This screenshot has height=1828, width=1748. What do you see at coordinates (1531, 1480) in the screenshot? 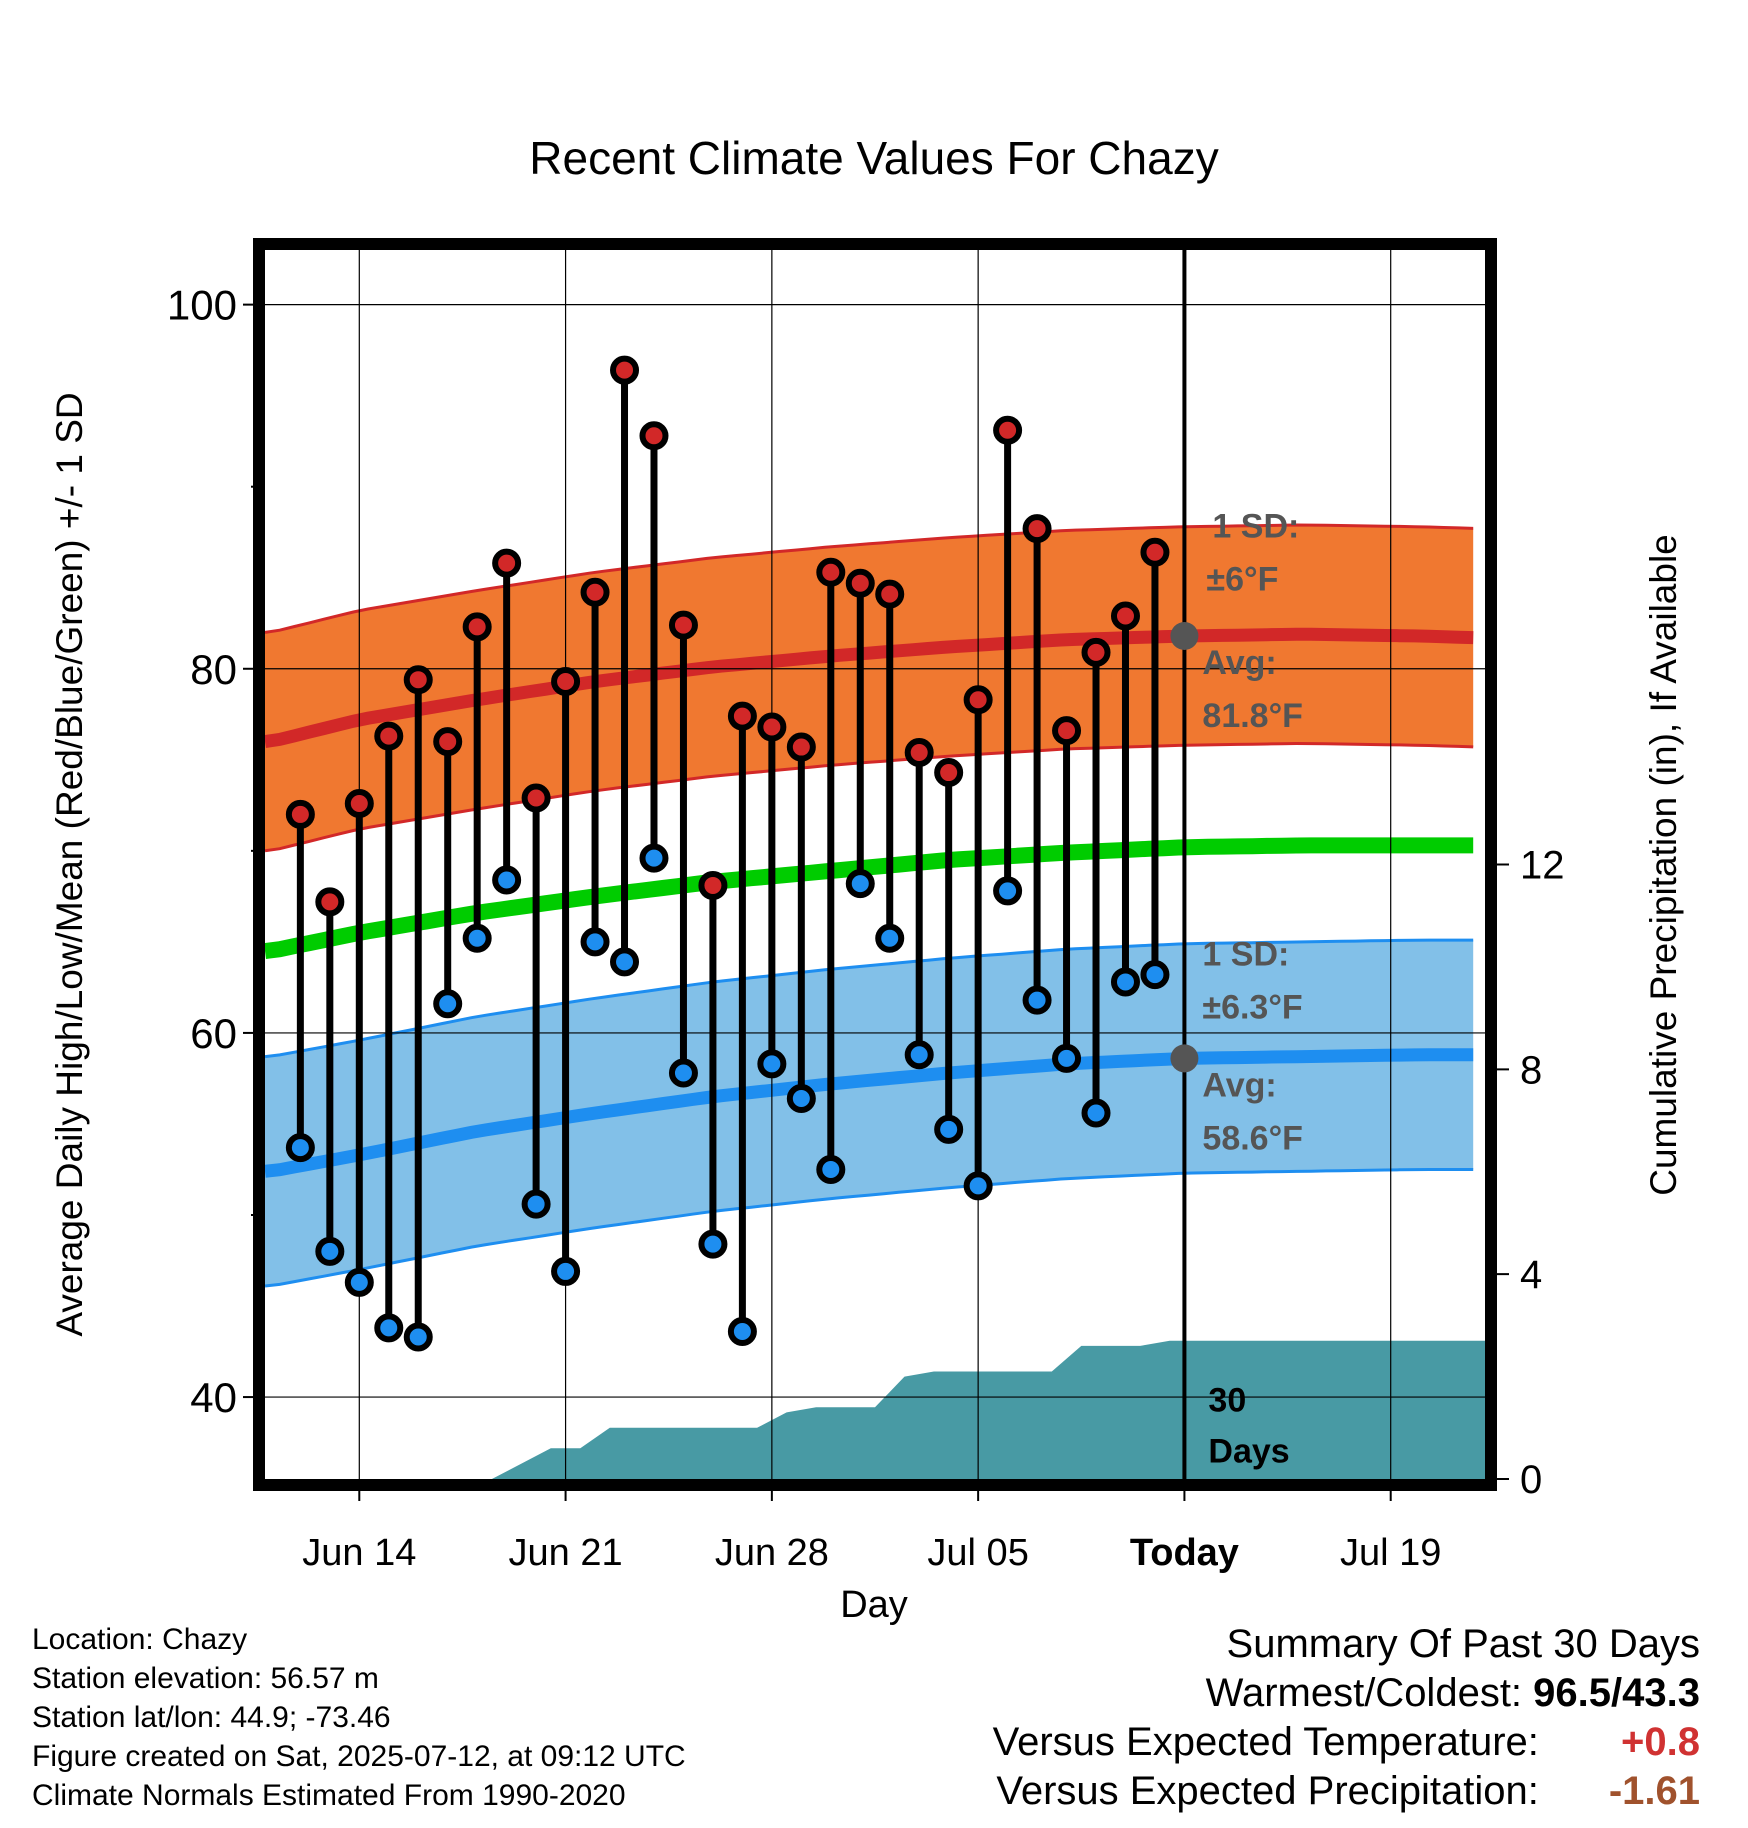
I see `y2-tick-label: 0` at bounding box center [1531, 1480].